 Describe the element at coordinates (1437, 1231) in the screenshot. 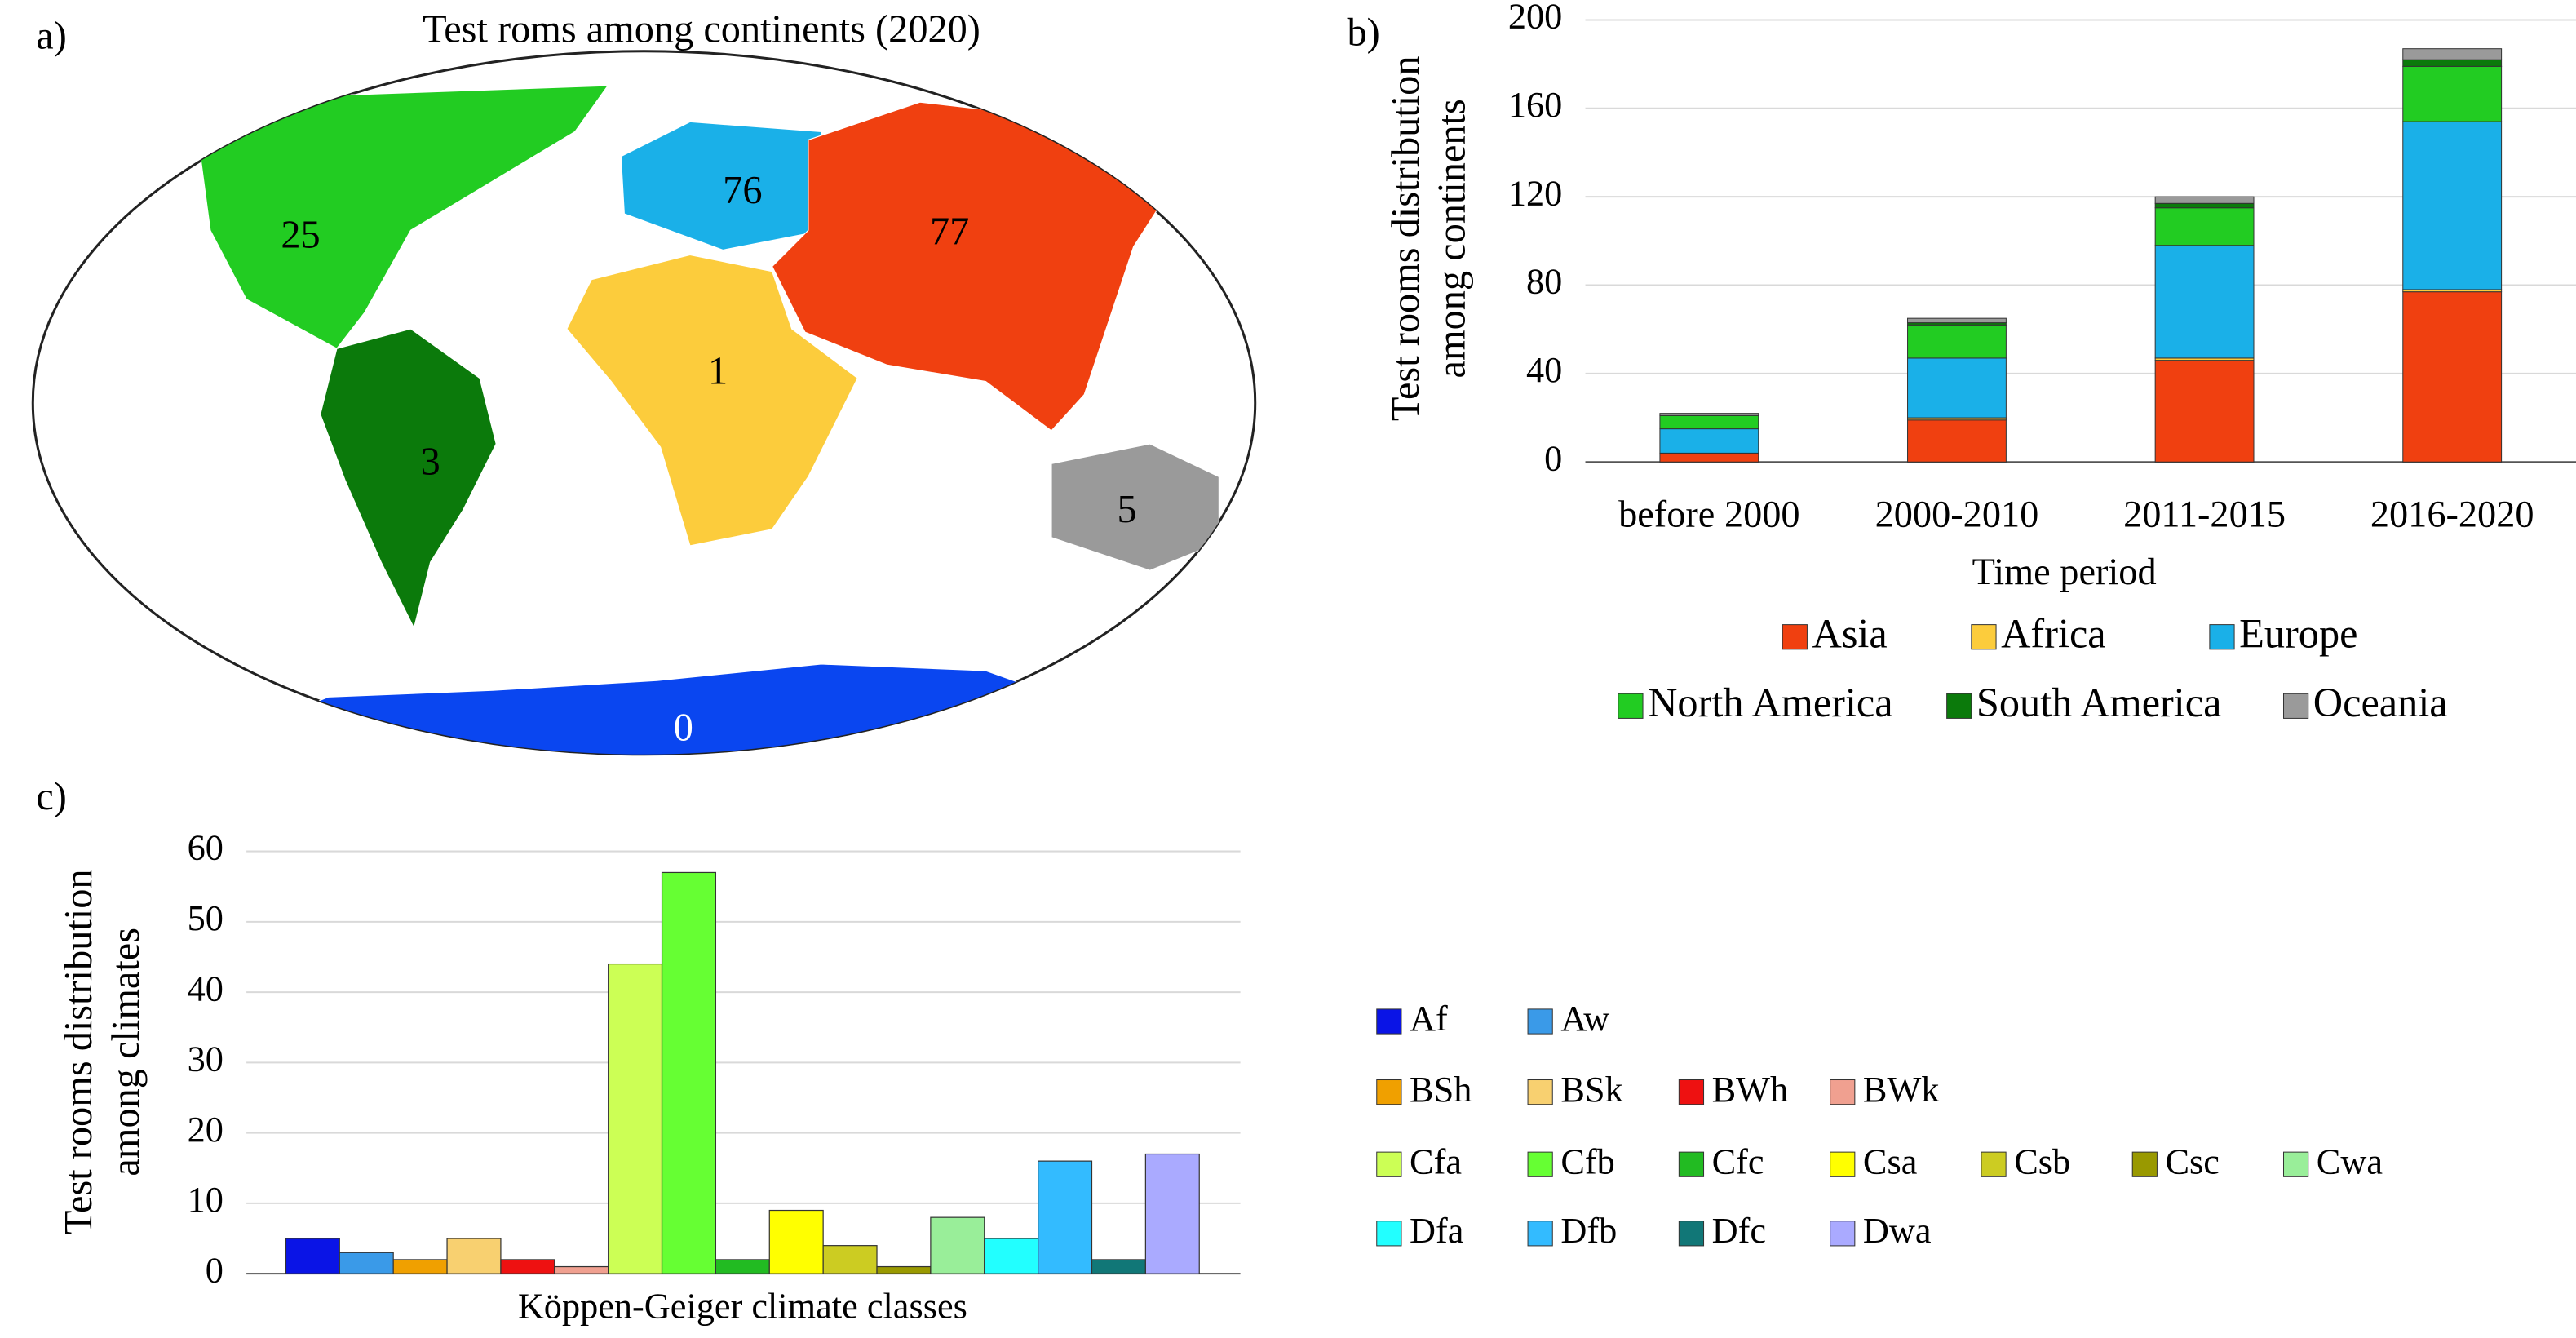

I see `legend-label: Dfa` at that location.